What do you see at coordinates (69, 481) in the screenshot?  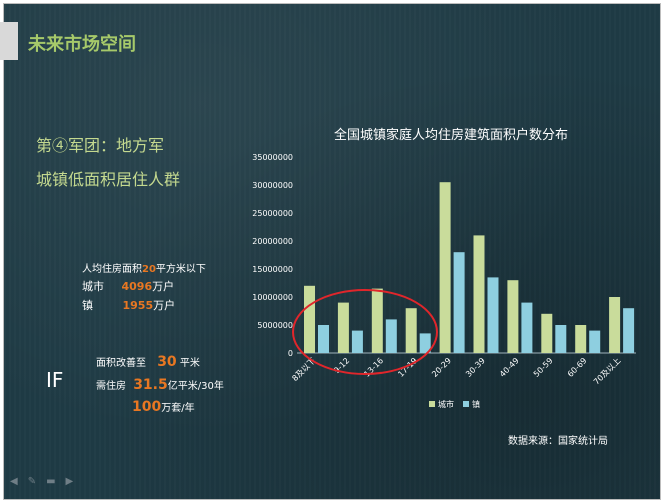 I see `next-arrow-icon: ▶` at bounding box center [69, 481].